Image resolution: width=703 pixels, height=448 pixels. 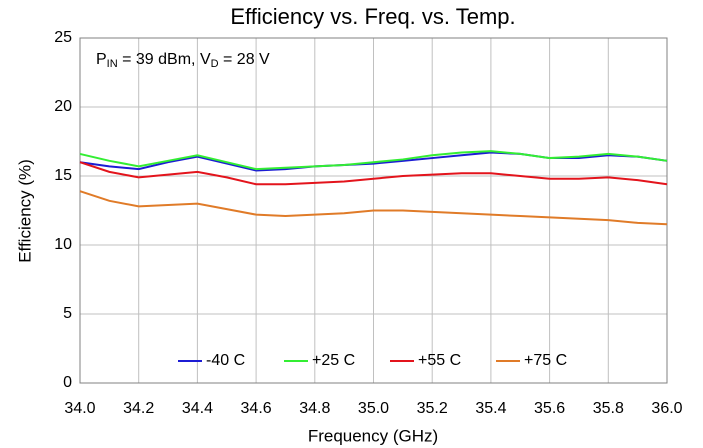 I want to click on x-tick-label: 35.0, so click(x=373, y=408).